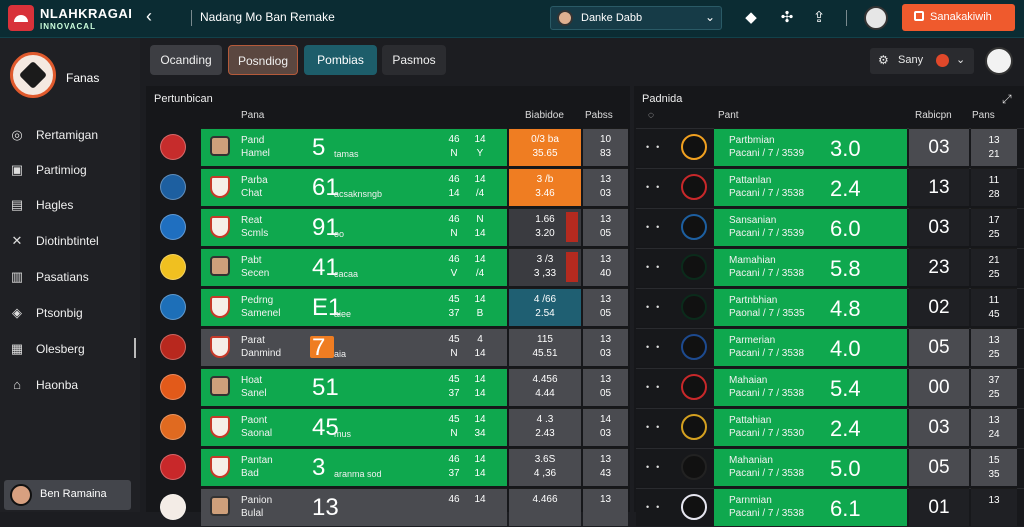 Image resolution: width=1024 pixels, height=527 pixels. I want to click on row-rating: 5.0, so click(845, 468).